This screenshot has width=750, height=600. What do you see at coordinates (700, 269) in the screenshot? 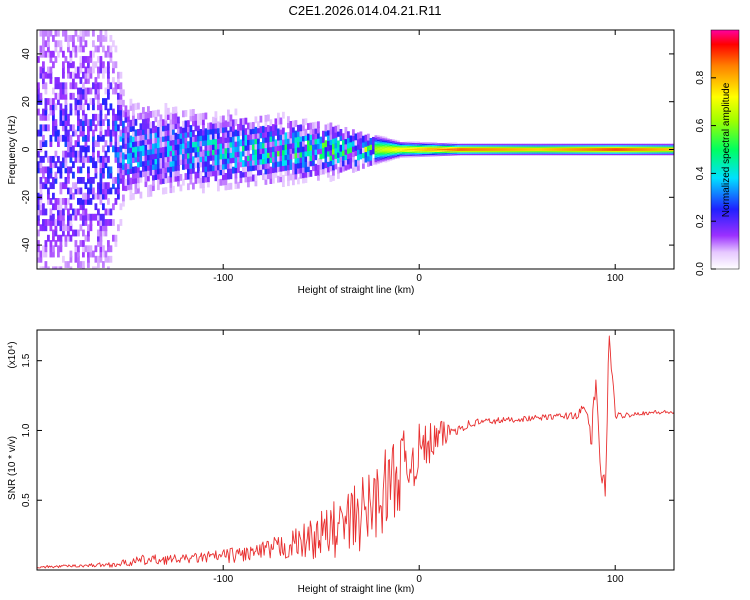
I see `colorbar-tick-label: 0.0` at bounding box center [700, 269].